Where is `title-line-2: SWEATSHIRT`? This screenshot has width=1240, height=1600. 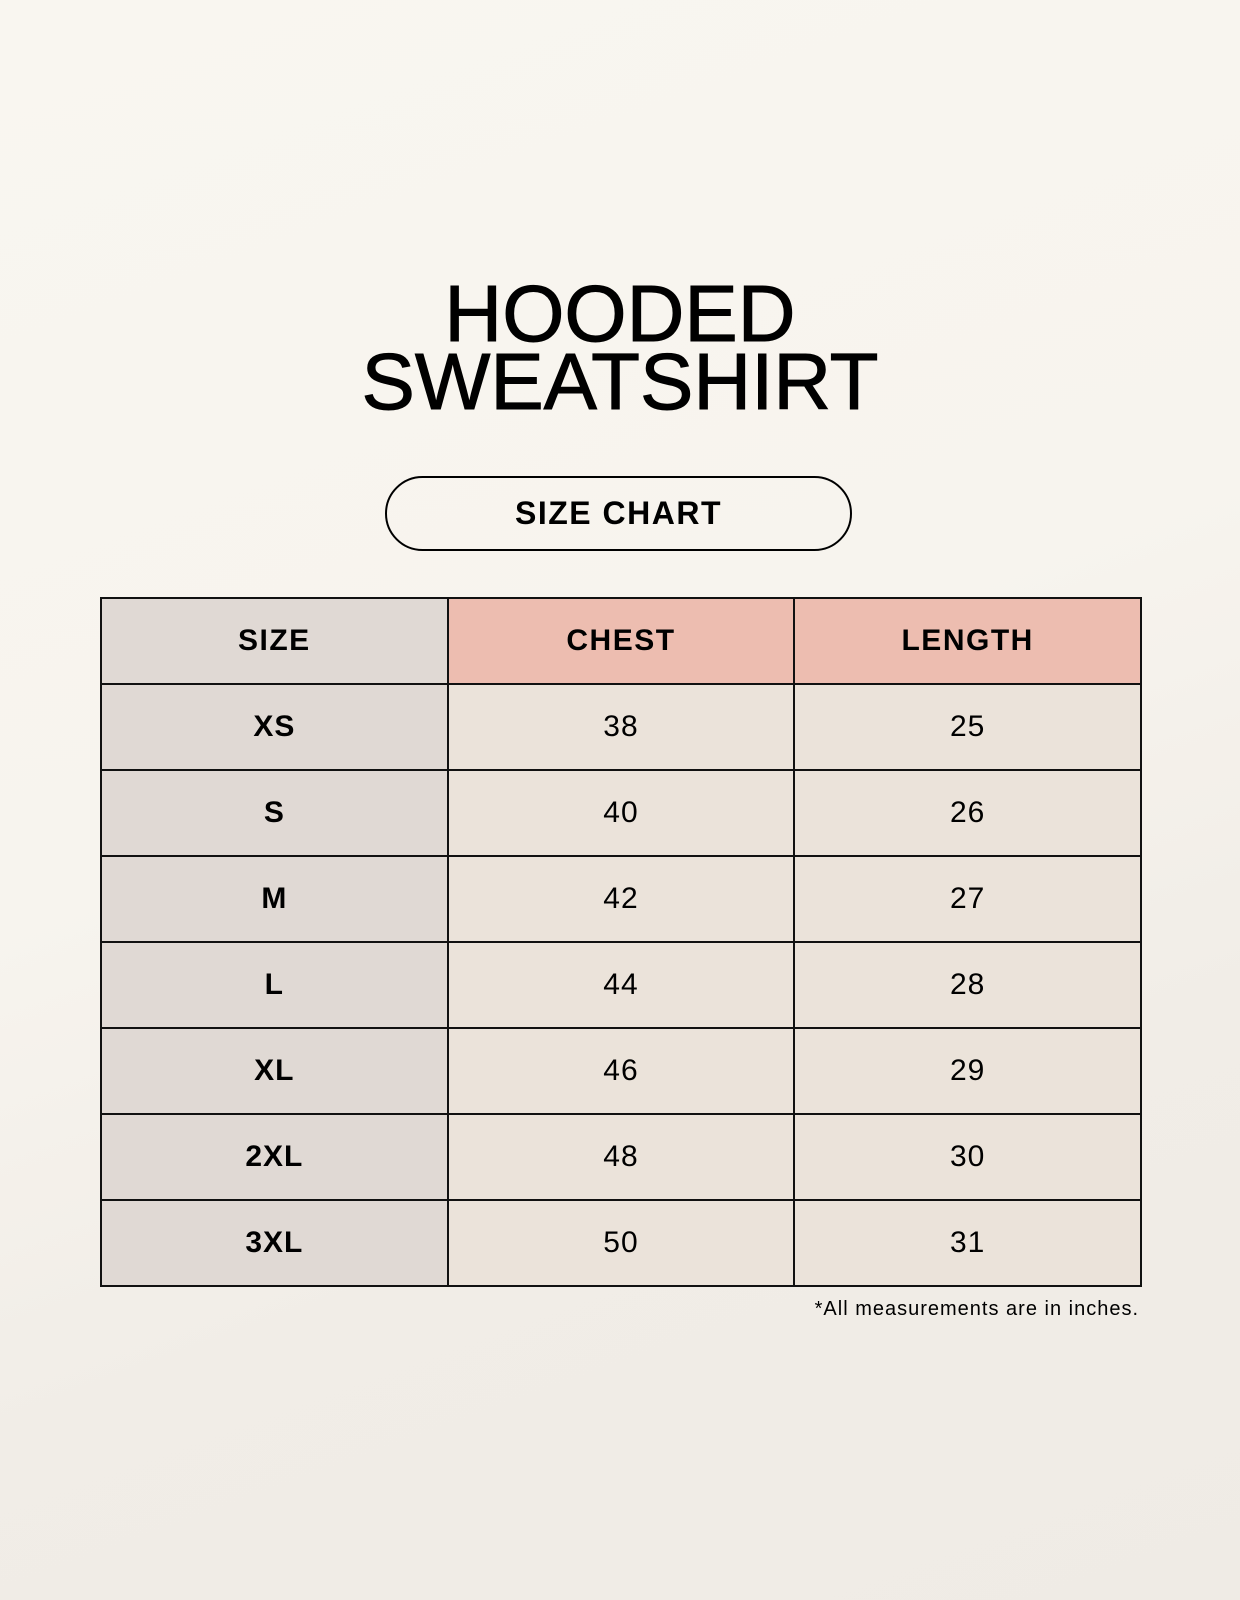 title-line-2: SWEATSHIRT is located at coordinates (620, 381).